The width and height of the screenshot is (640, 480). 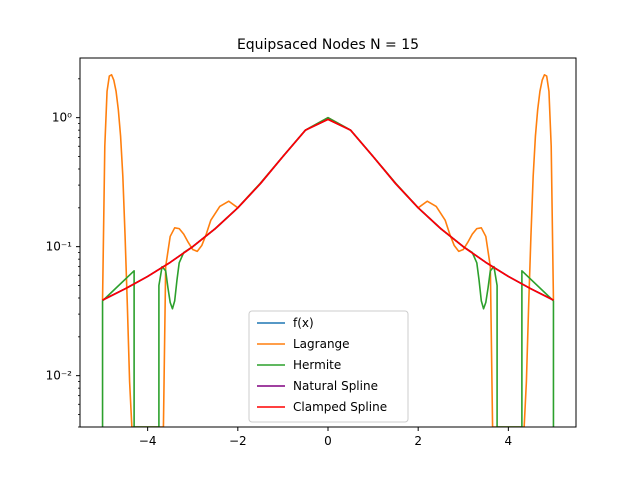 What do you see at coordinates (59, 376) in the screenshot?
I see `y-tick-label: 10⁻²` at bounding box center [59, 376].